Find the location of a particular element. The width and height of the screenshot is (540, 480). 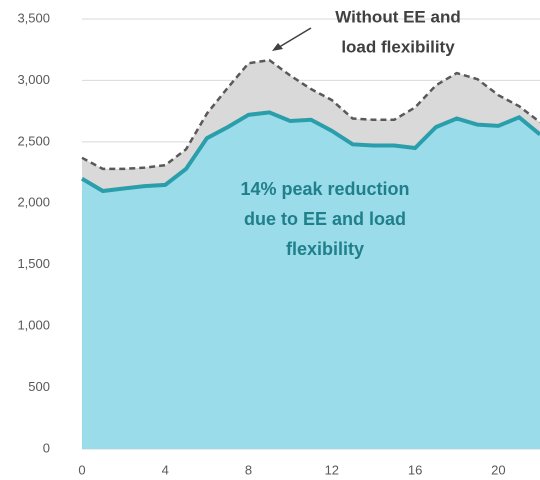

y-tick-label: 500 is located at coordinates (39, 386).